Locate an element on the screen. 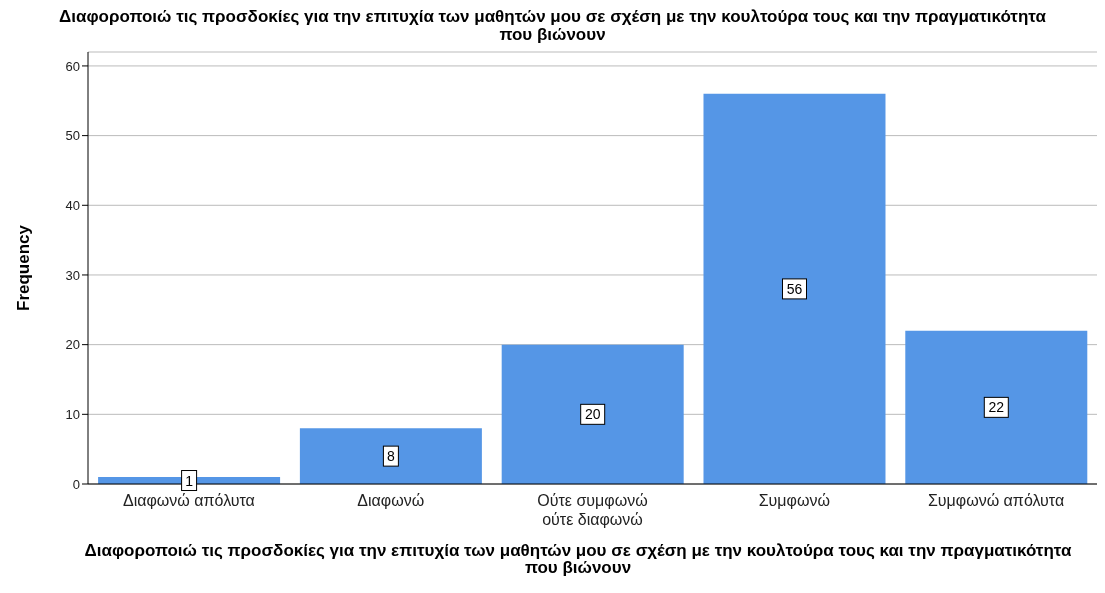 The height and width of the screenshot is (593, 1105). x-tick-label: Διαφωνώ απόλυτα is located at coordinates (188, 500).